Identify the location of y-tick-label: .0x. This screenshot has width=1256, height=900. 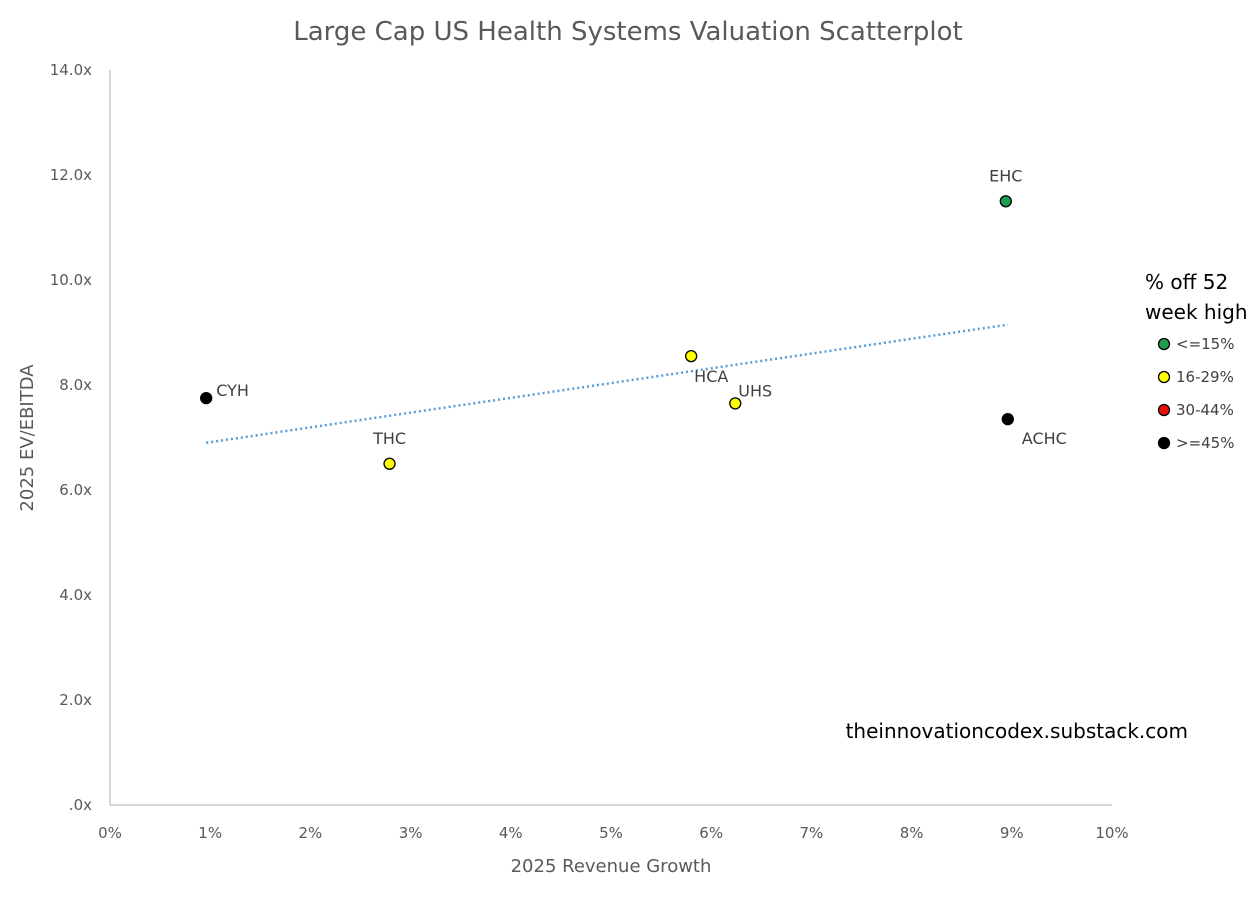
(80, 805).